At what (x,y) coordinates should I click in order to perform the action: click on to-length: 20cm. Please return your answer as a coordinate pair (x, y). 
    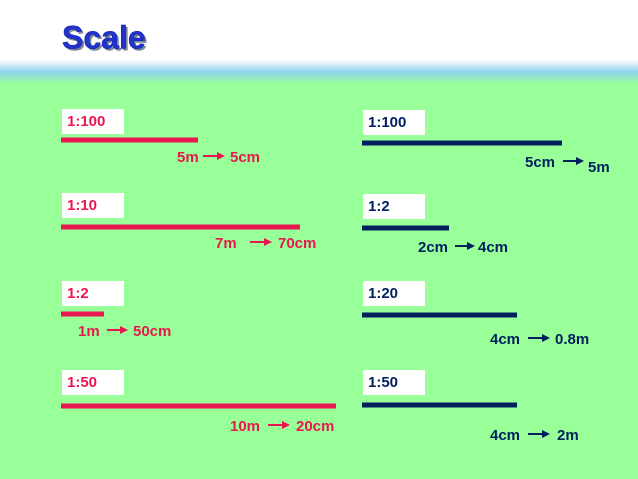
    Looking at the image, I should click on (315, 426).